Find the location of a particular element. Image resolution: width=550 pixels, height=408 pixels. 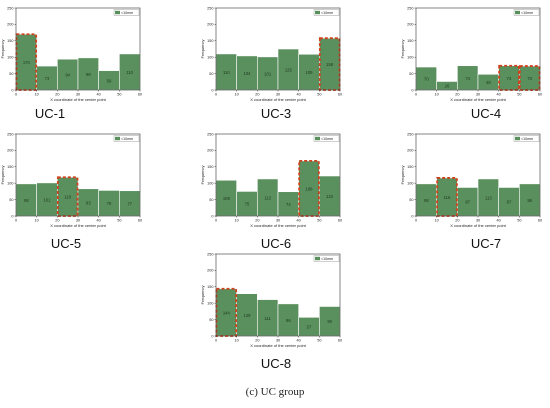

bar-value-label: 57 is located at coordinates (309, 327).